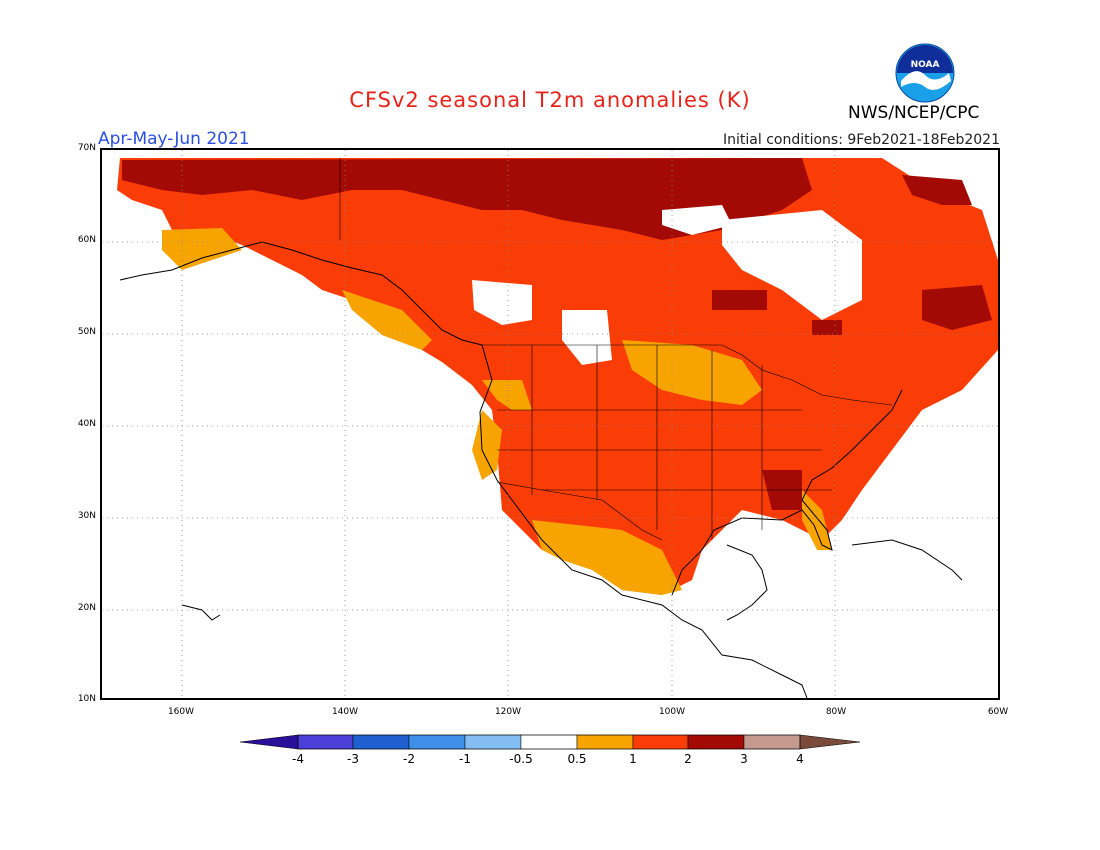  I want to click on forecast-period: Apr-May-Jun 2021, so click(174, 139).